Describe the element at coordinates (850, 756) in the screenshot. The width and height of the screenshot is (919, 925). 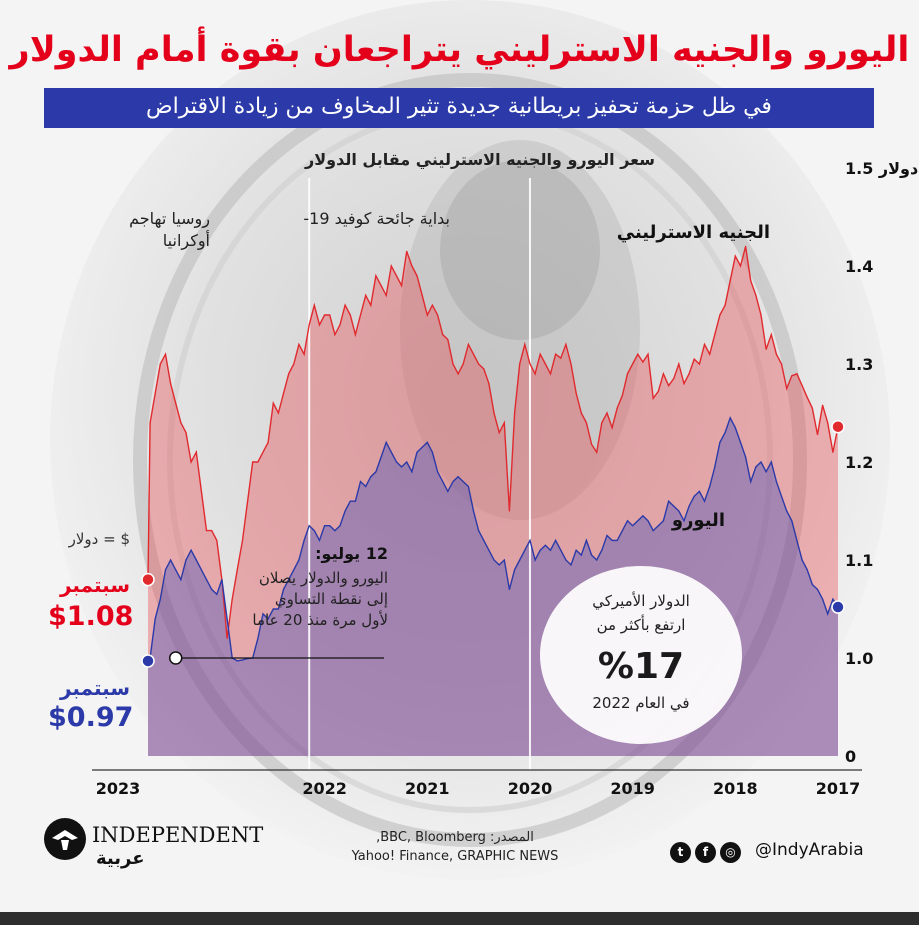
I see `y-tick-label: 0` at that location.